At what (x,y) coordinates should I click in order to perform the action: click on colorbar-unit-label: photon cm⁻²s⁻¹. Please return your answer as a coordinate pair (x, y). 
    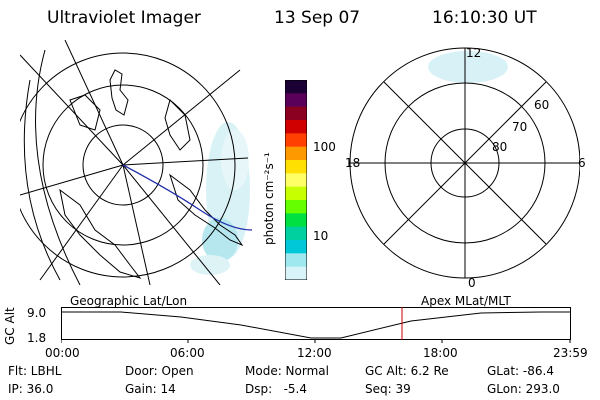
    Looking at the image, I should click on (269, 198).